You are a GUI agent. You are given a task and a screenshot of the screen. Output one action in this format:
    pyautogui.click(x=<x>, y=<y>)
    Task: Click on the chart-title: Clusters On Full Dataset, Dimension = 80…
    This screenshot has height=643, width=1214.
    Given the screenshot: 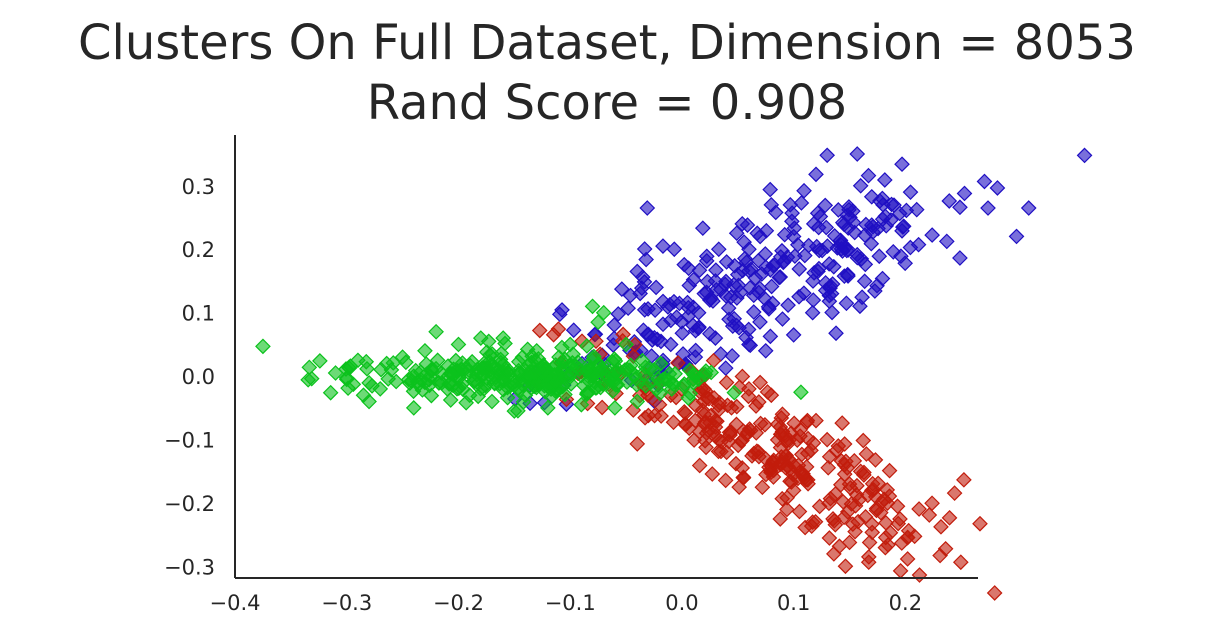 What is the action you would take?
    pyautogui.click(x=607, y=43)
    